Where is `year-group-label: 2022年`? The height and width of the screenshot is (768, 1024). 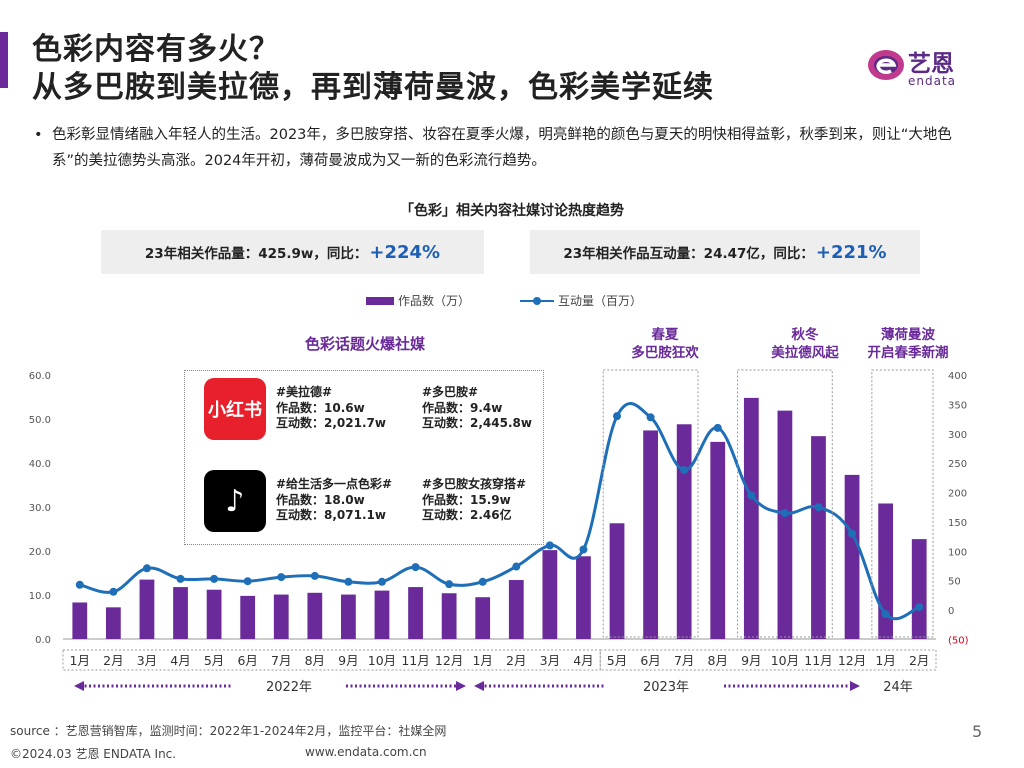 year-group-label: 2022年 is located at coordinates (289, 687).